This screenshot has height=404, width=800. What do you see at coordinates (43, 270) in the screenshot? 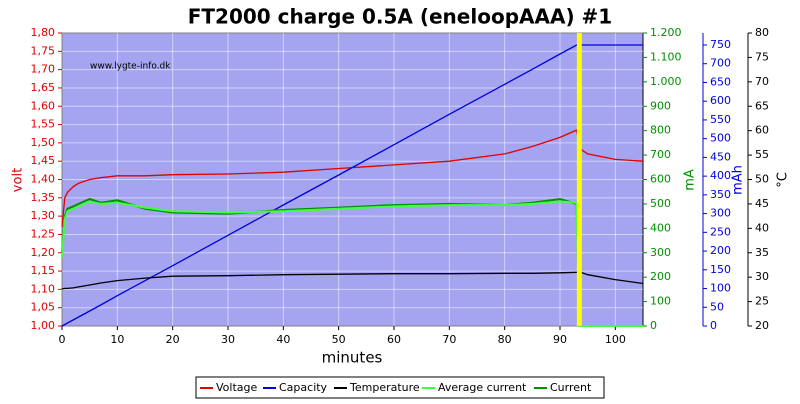
I see `y-tick-label: 1,15` at bounding box center [43, 270].